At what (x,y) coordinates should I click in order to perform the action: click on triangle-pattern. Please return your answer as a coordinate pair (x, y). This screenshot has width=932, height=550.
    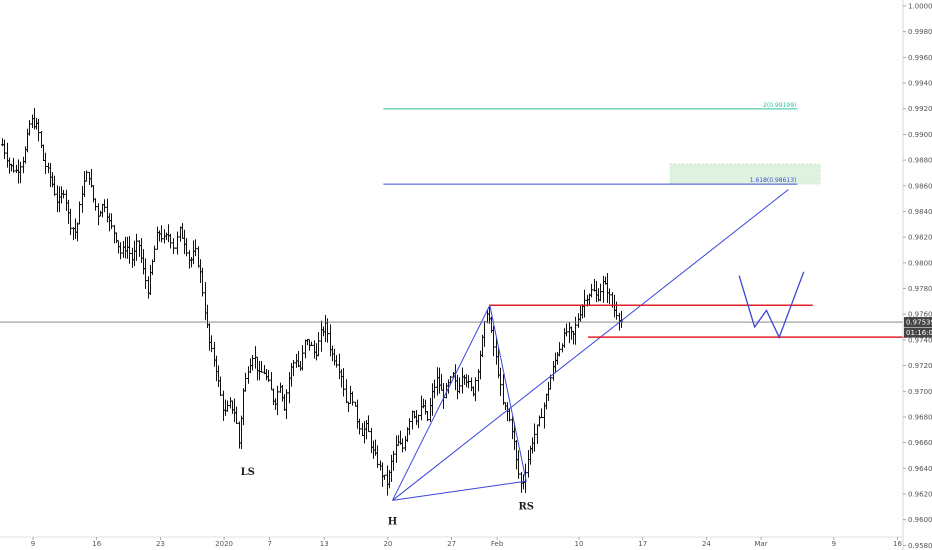
    Looking at the image, I should click on (459, 402).